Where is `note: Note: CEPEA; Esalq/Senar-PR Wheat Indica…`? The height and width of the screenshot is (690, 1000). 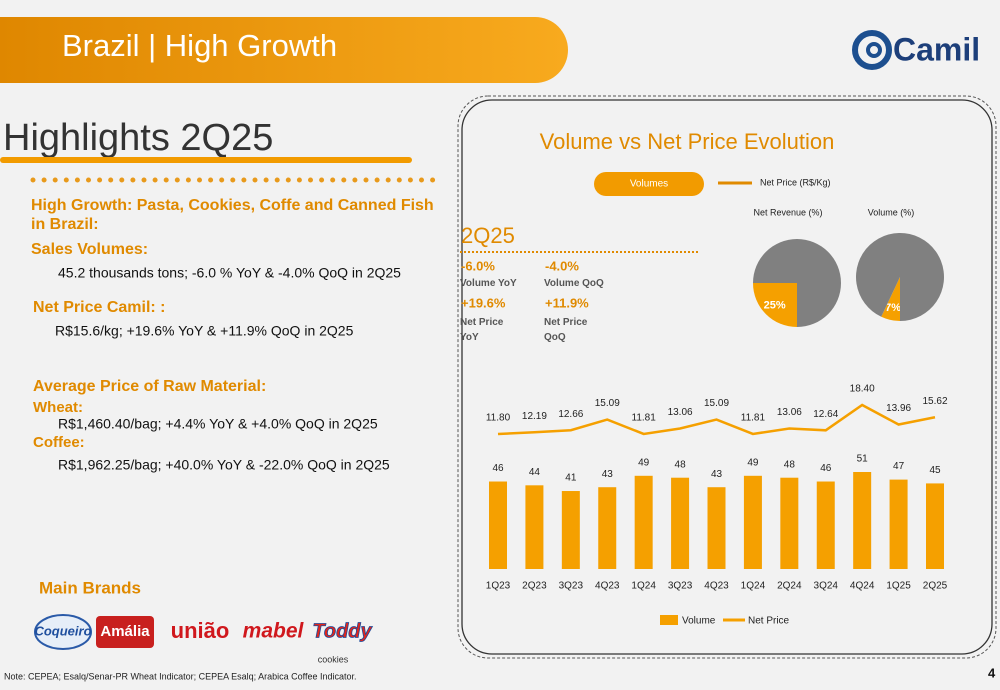
note: Note: CEPEA; Esalq/Senar-PR Wheat Indica… is located at coordinates (180, 676).